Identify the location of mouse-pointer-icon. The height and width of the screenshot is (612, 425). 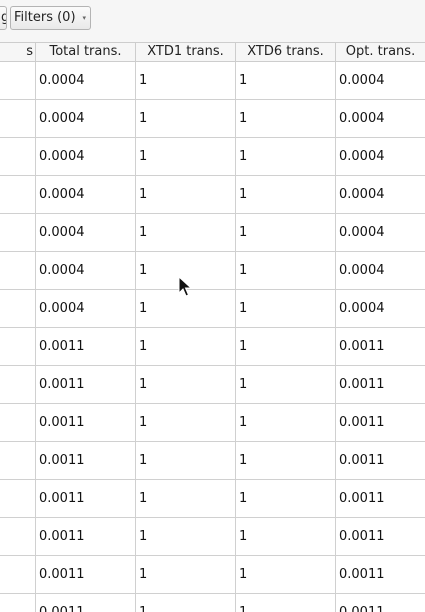
(185, 286).